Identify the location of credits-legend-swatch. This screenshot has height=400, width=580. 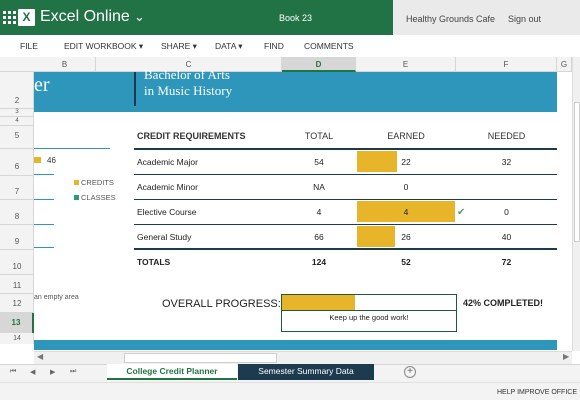
(76, 182).